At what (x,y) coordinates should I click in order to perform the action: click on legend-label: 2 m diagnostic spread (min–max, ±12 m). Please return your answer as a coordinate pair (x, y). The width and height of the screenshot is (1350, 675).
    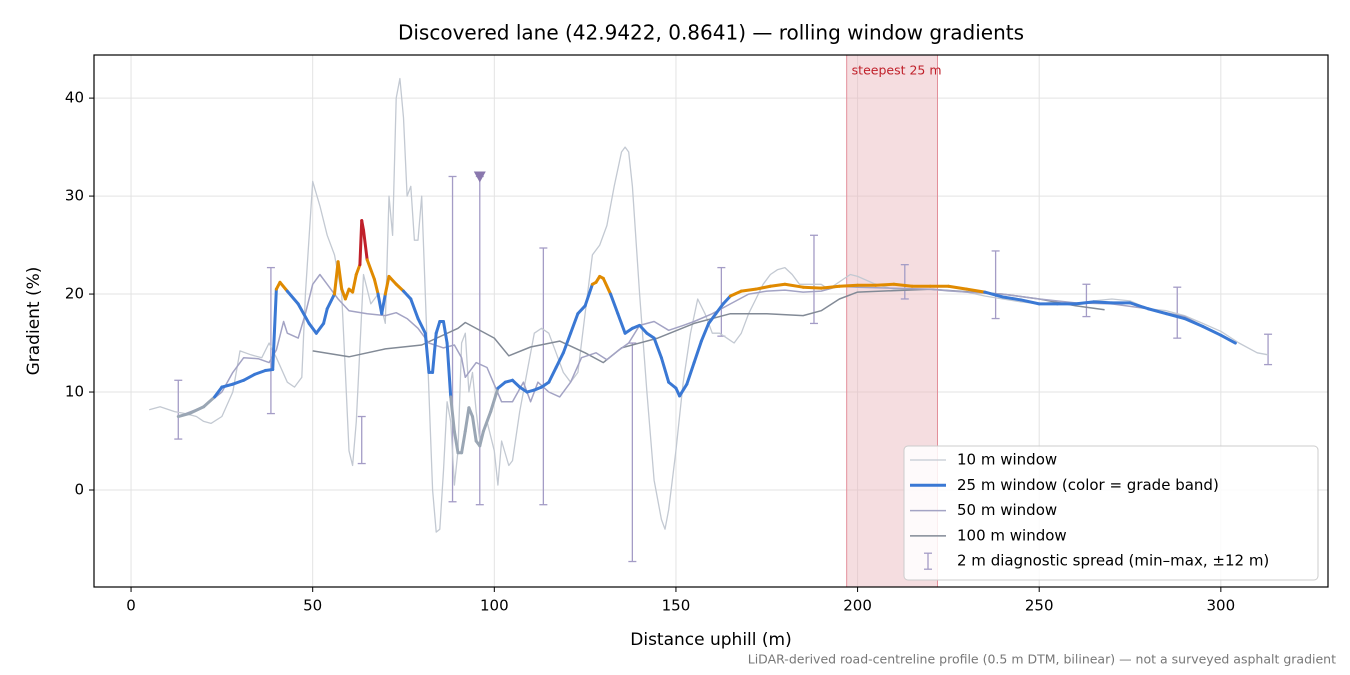
    Looking at the image, I should click on (1113, 561).